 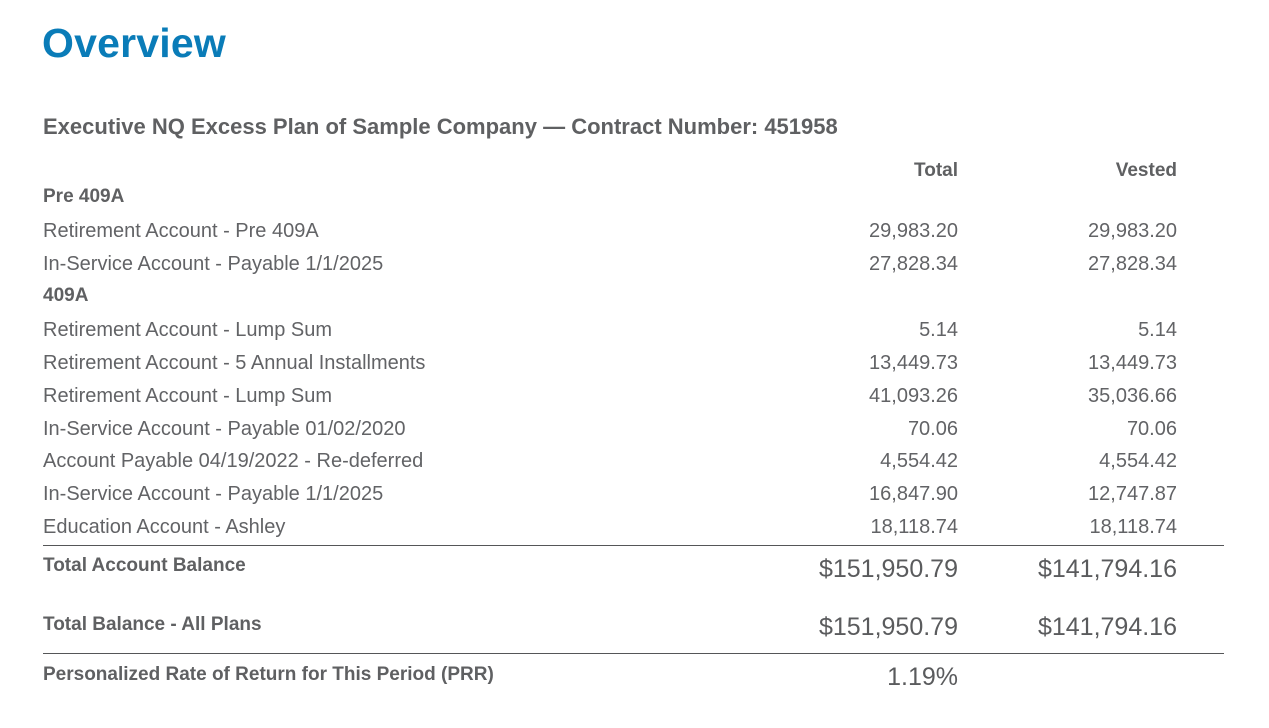 I want to click on row-vested: 12,747.87, so click(x=1132, y=494).